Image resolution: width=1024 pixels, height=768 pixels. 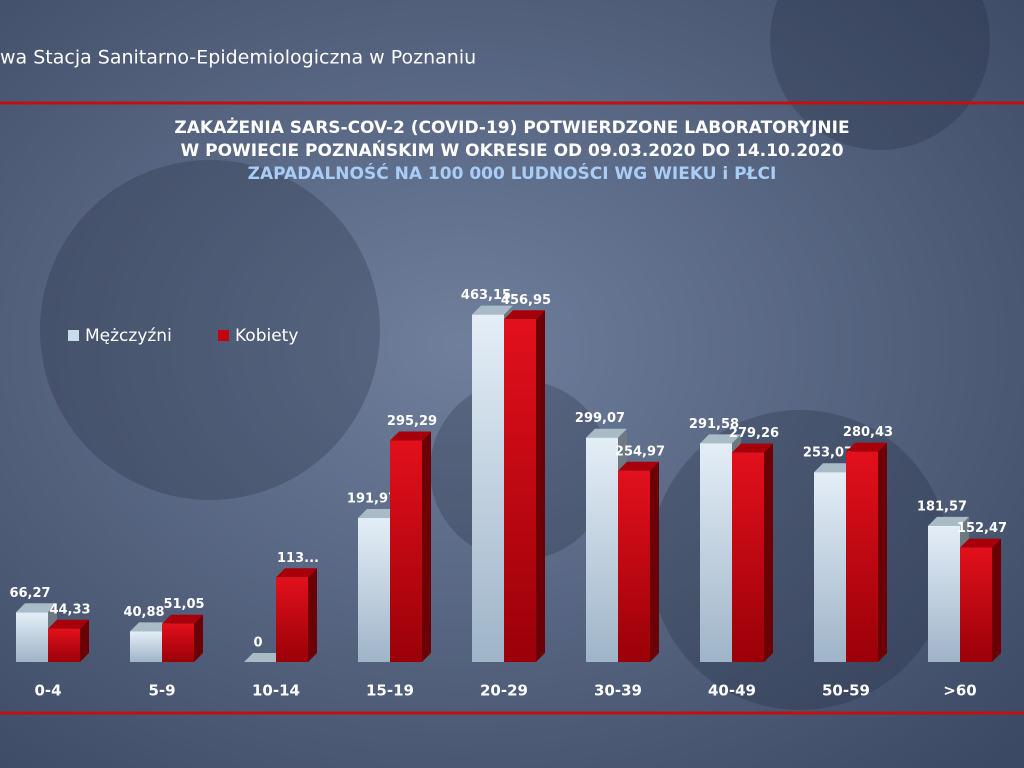 What do you see at coordinates (868, 432) in the screenshot?
I see `data-label: 280,43` at bounding box center [868, 432].